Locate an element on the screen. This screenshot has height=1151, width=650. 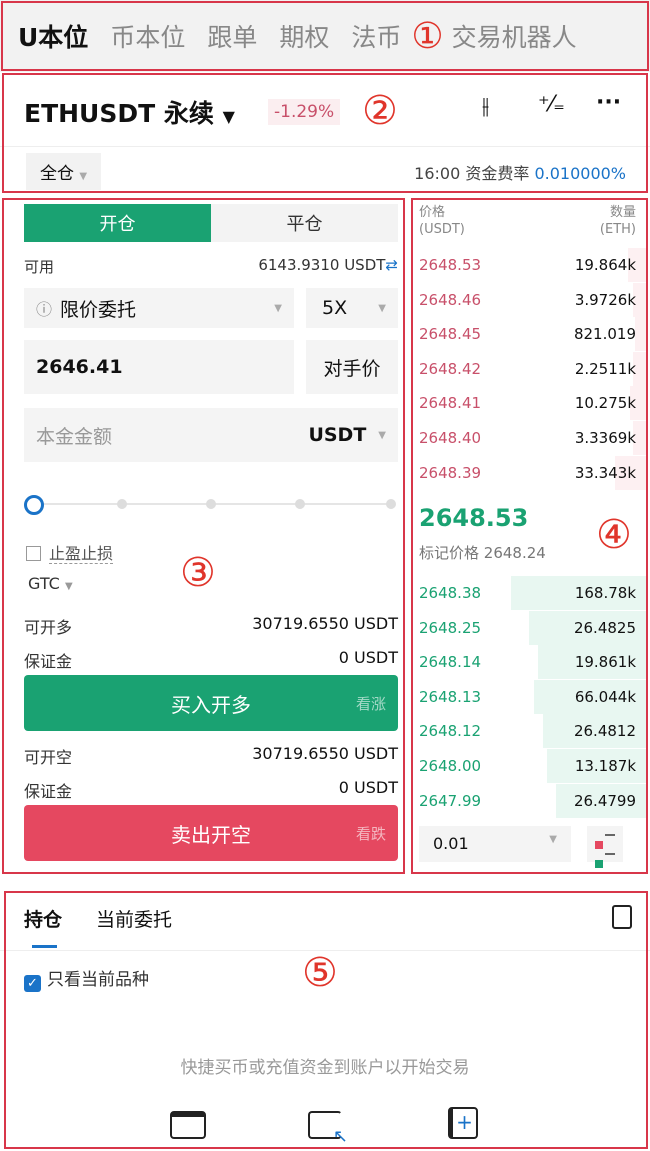
info-icon: ⓘ is located at coordinates (44, 309).